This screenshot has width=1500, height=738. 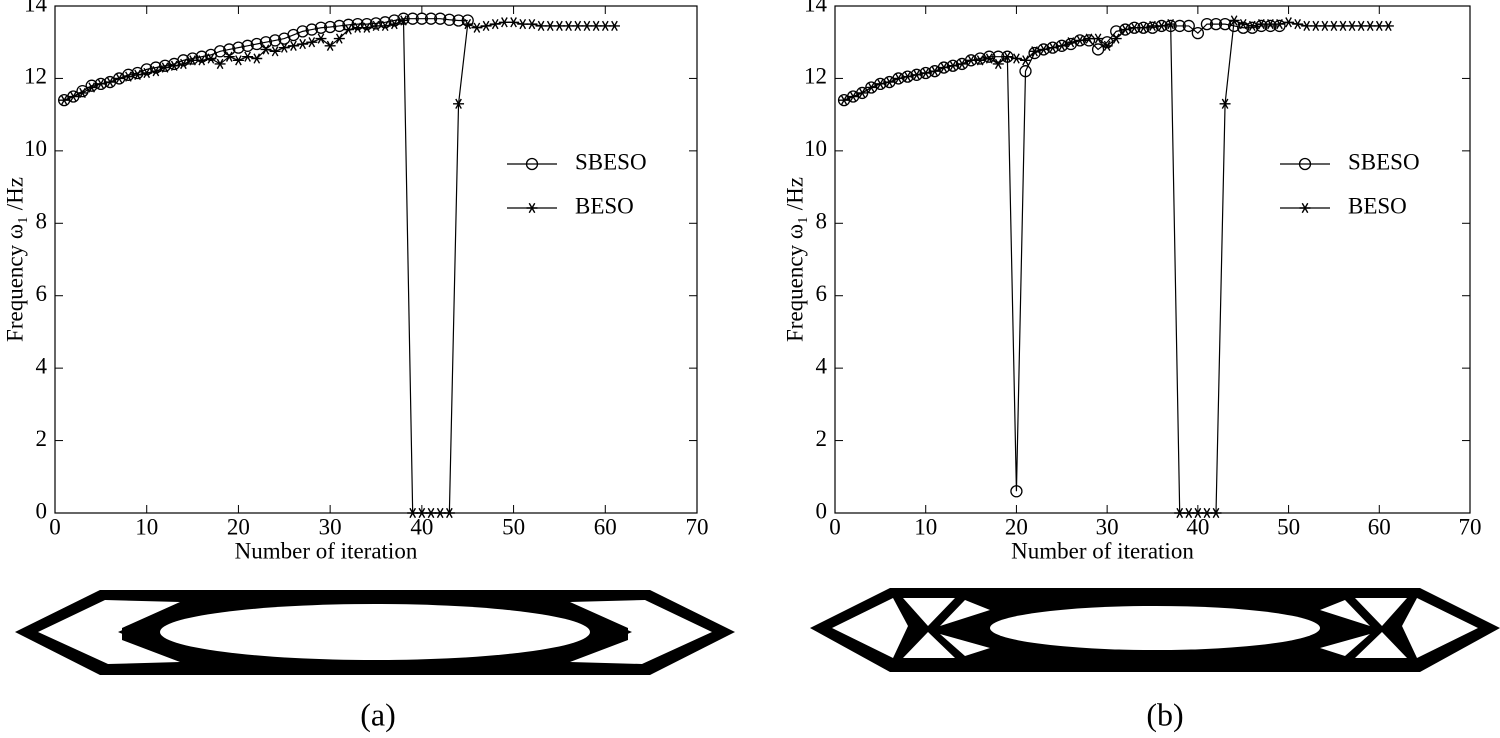 What do you see at coordinates (42, 510) in the screenshot?
I see `y-tick-label: 0` at bounding box center [42, 510].